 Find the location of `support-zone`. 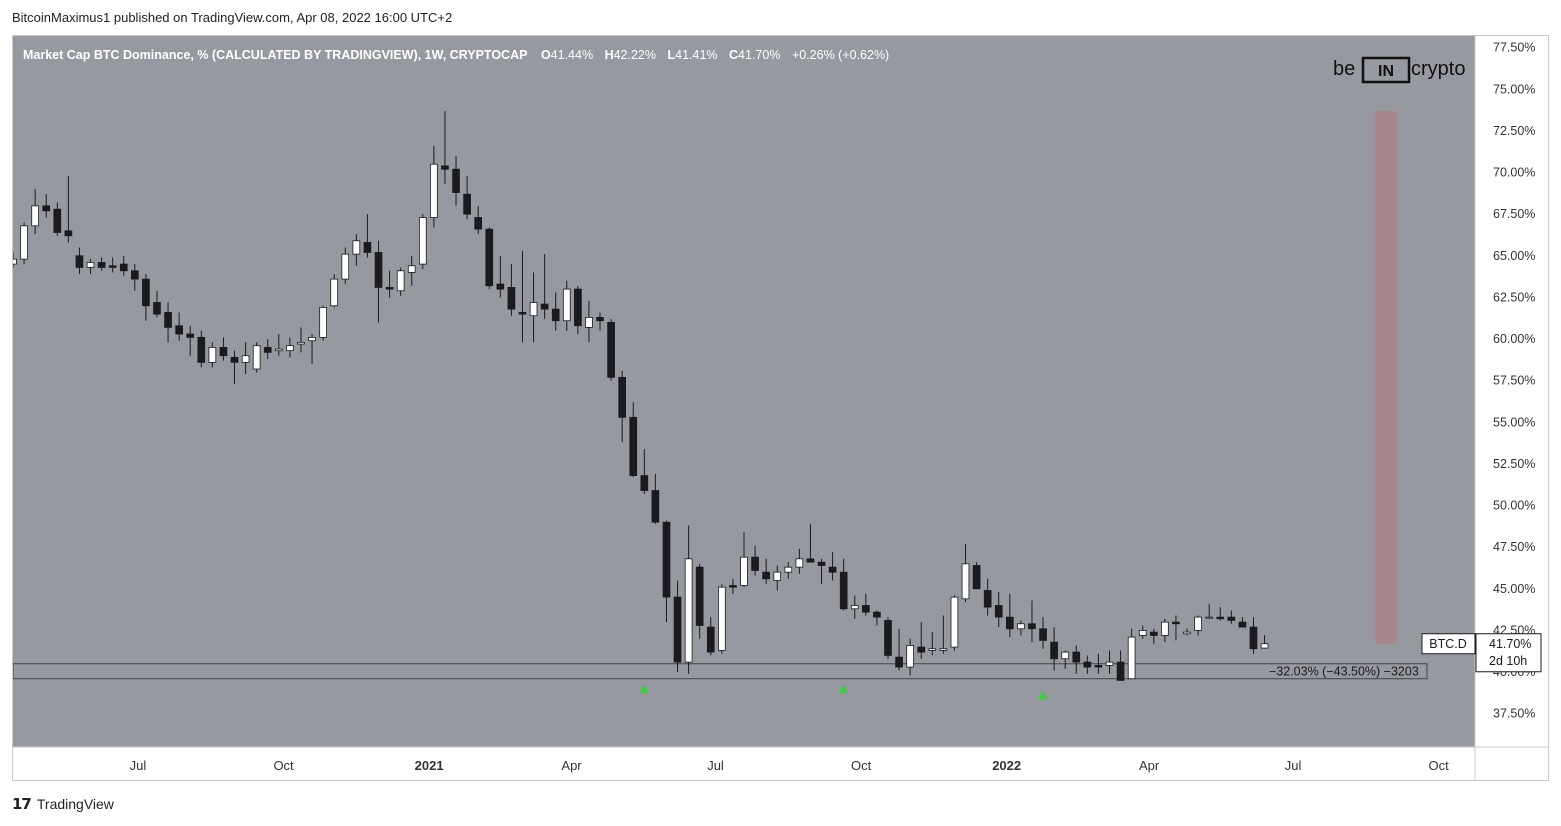

support-zone is located at coordinates (720, 671).